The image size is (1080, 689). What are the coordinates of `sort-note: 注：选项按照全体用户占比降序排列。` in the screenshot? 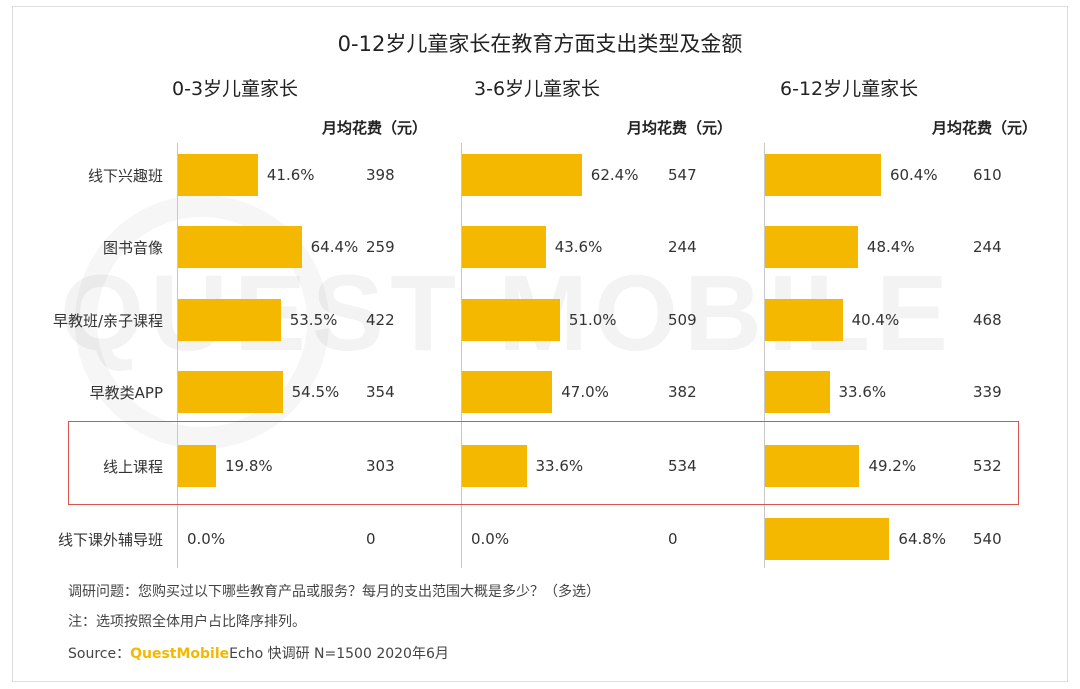 It's located at (187, 622).